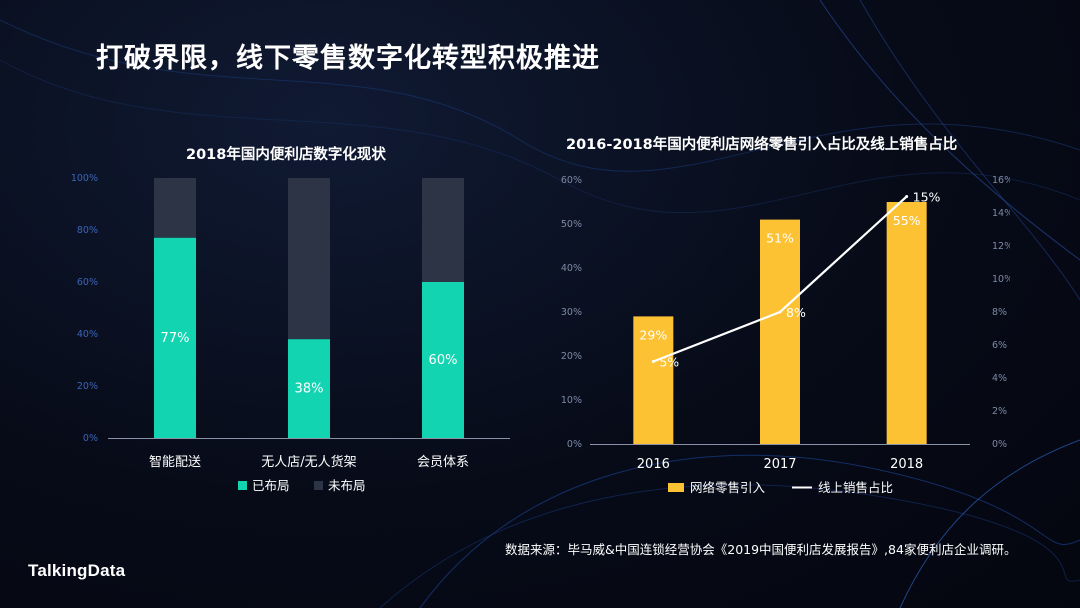 Image resolution: width=1080 pixels, height=608 pixels. I want to click on legend-swatch-online-retail, so click(676, 487).